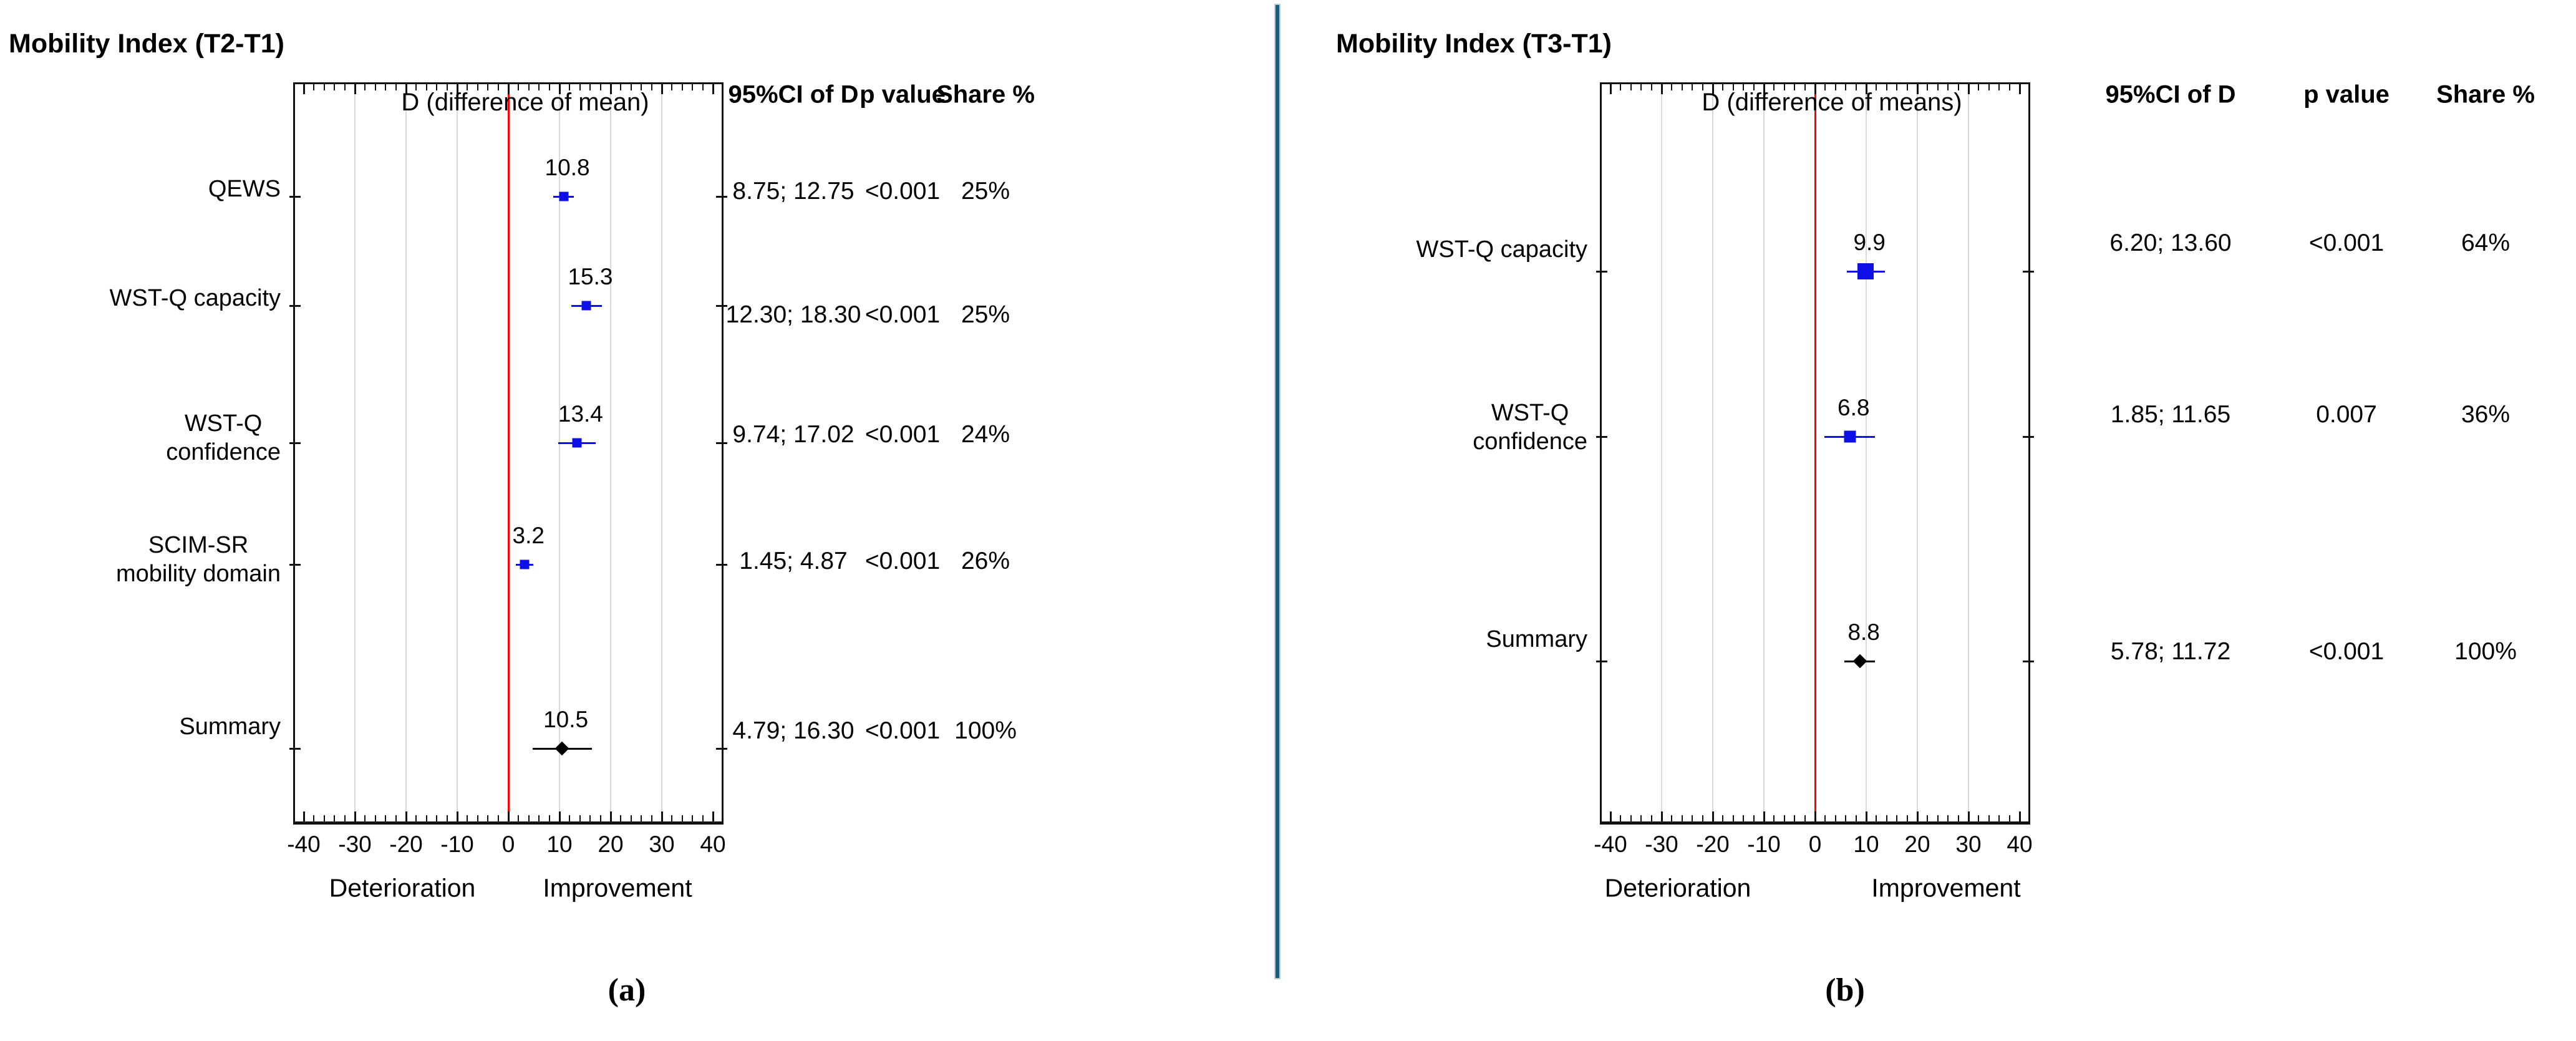 Image resolution: width=2576 pixels, height=1041 pixels. I want to click on x-tick-label-a-30: 30, so click(662, 844).